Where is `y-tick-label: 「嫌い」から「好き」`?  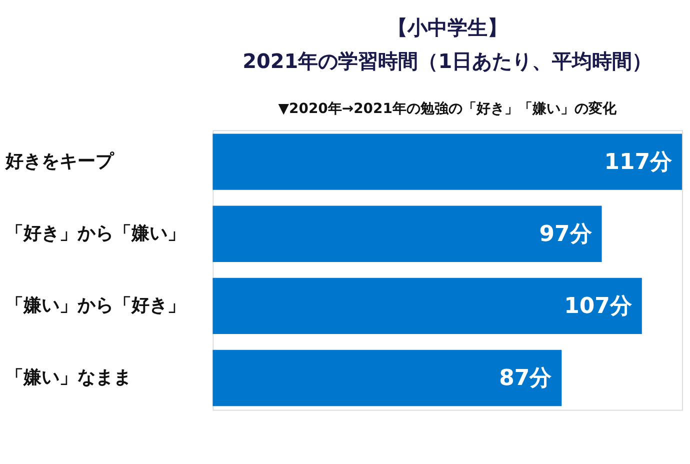 y-tick-label: 「嫌い」から「好き」 is located at coordinates (95, 305).